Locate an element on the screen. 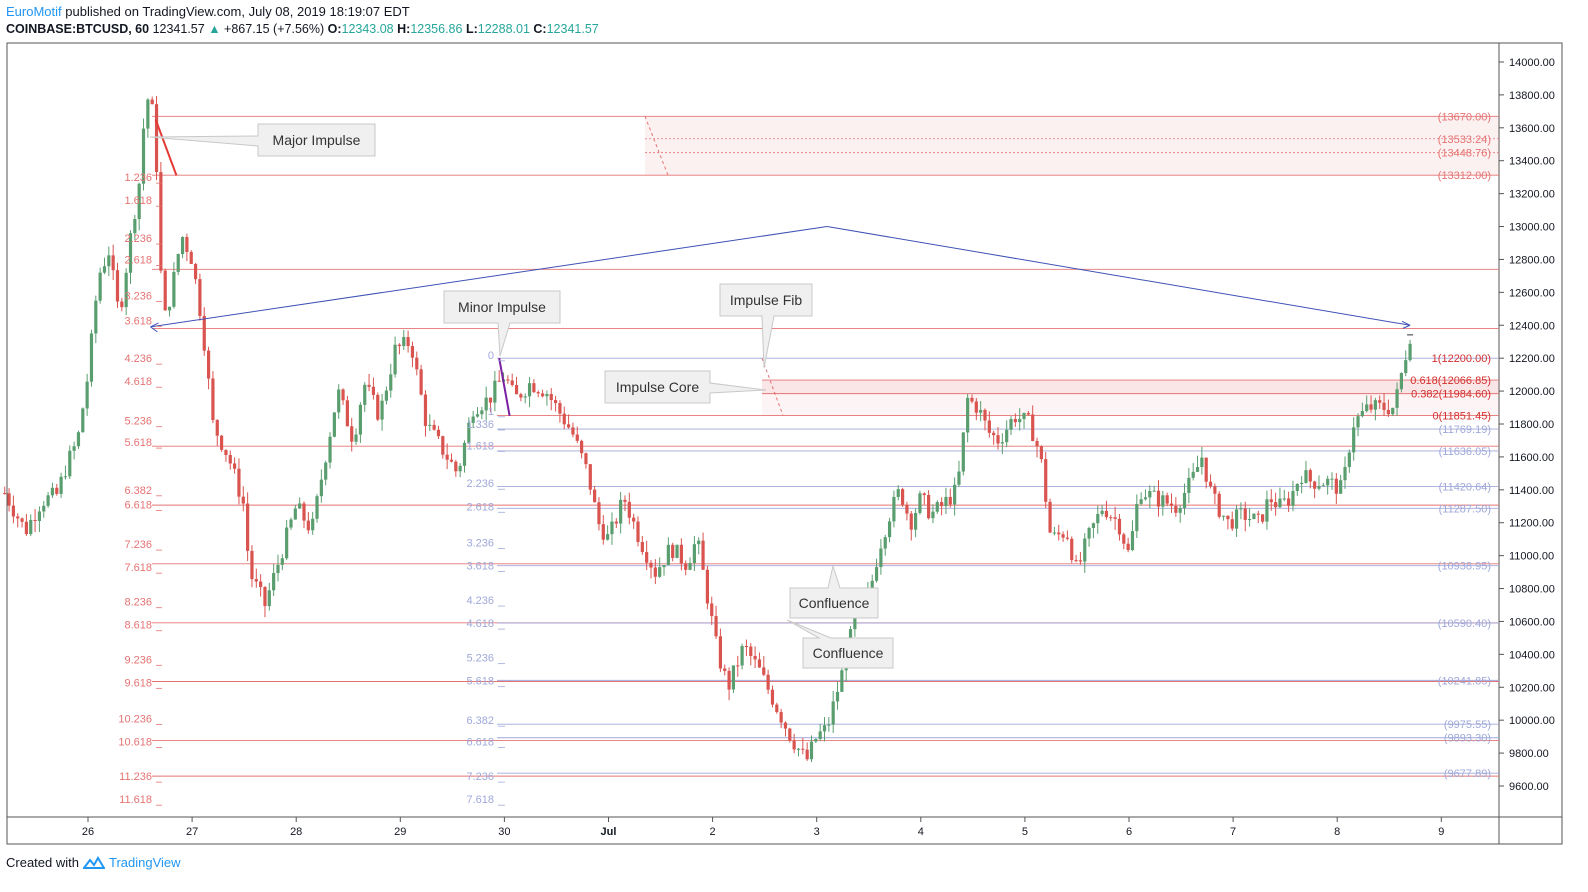  price-tick-label: 12600.00 is located at coordinates (1532, 293).